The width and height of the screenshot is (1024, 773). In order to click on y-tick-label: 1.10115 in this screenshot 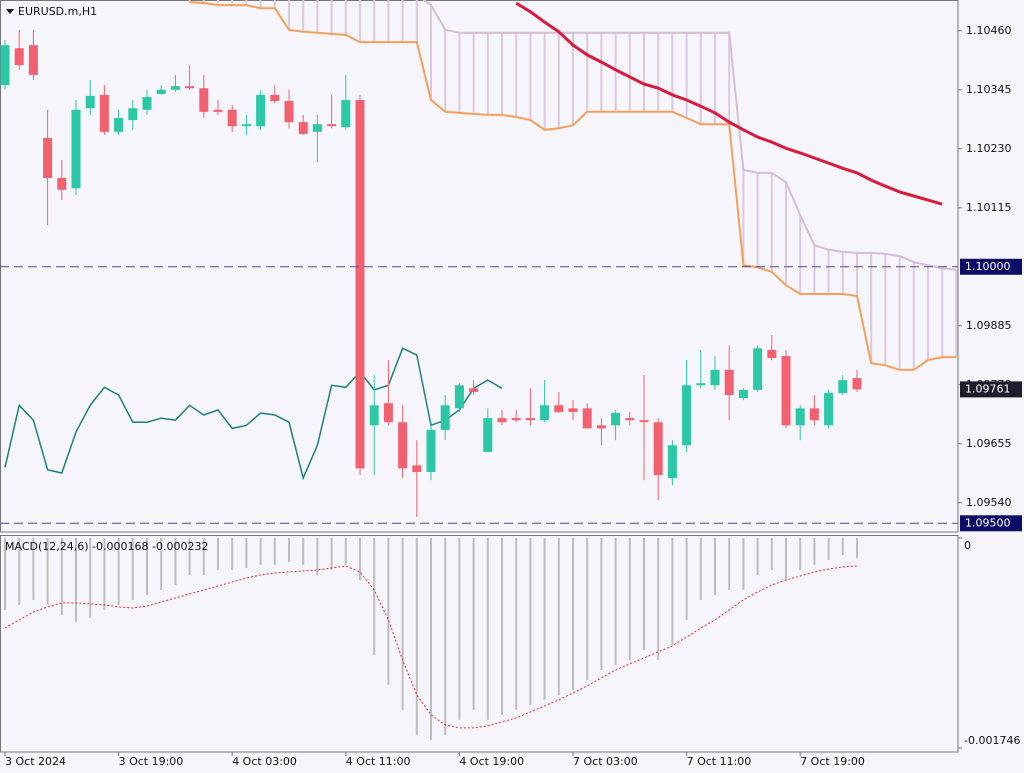, I will do `click(989, 207)`.